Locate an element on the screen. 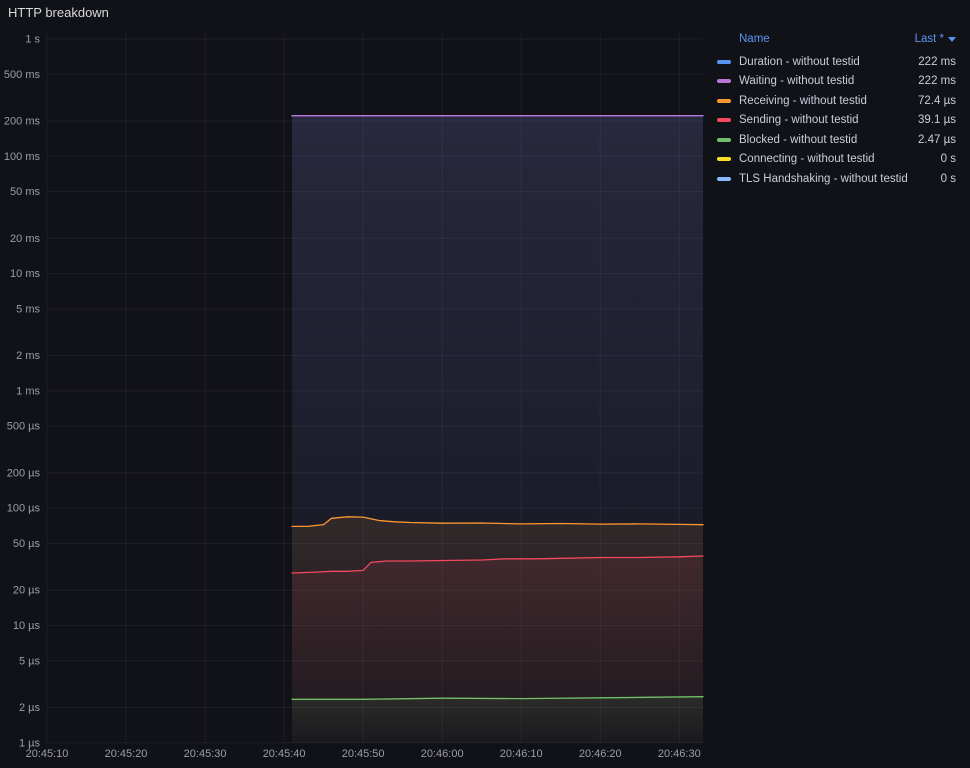 This screenshot has width=970, height=768. x-tick-label: 20:46:30 is located at coordinates (679, 754).